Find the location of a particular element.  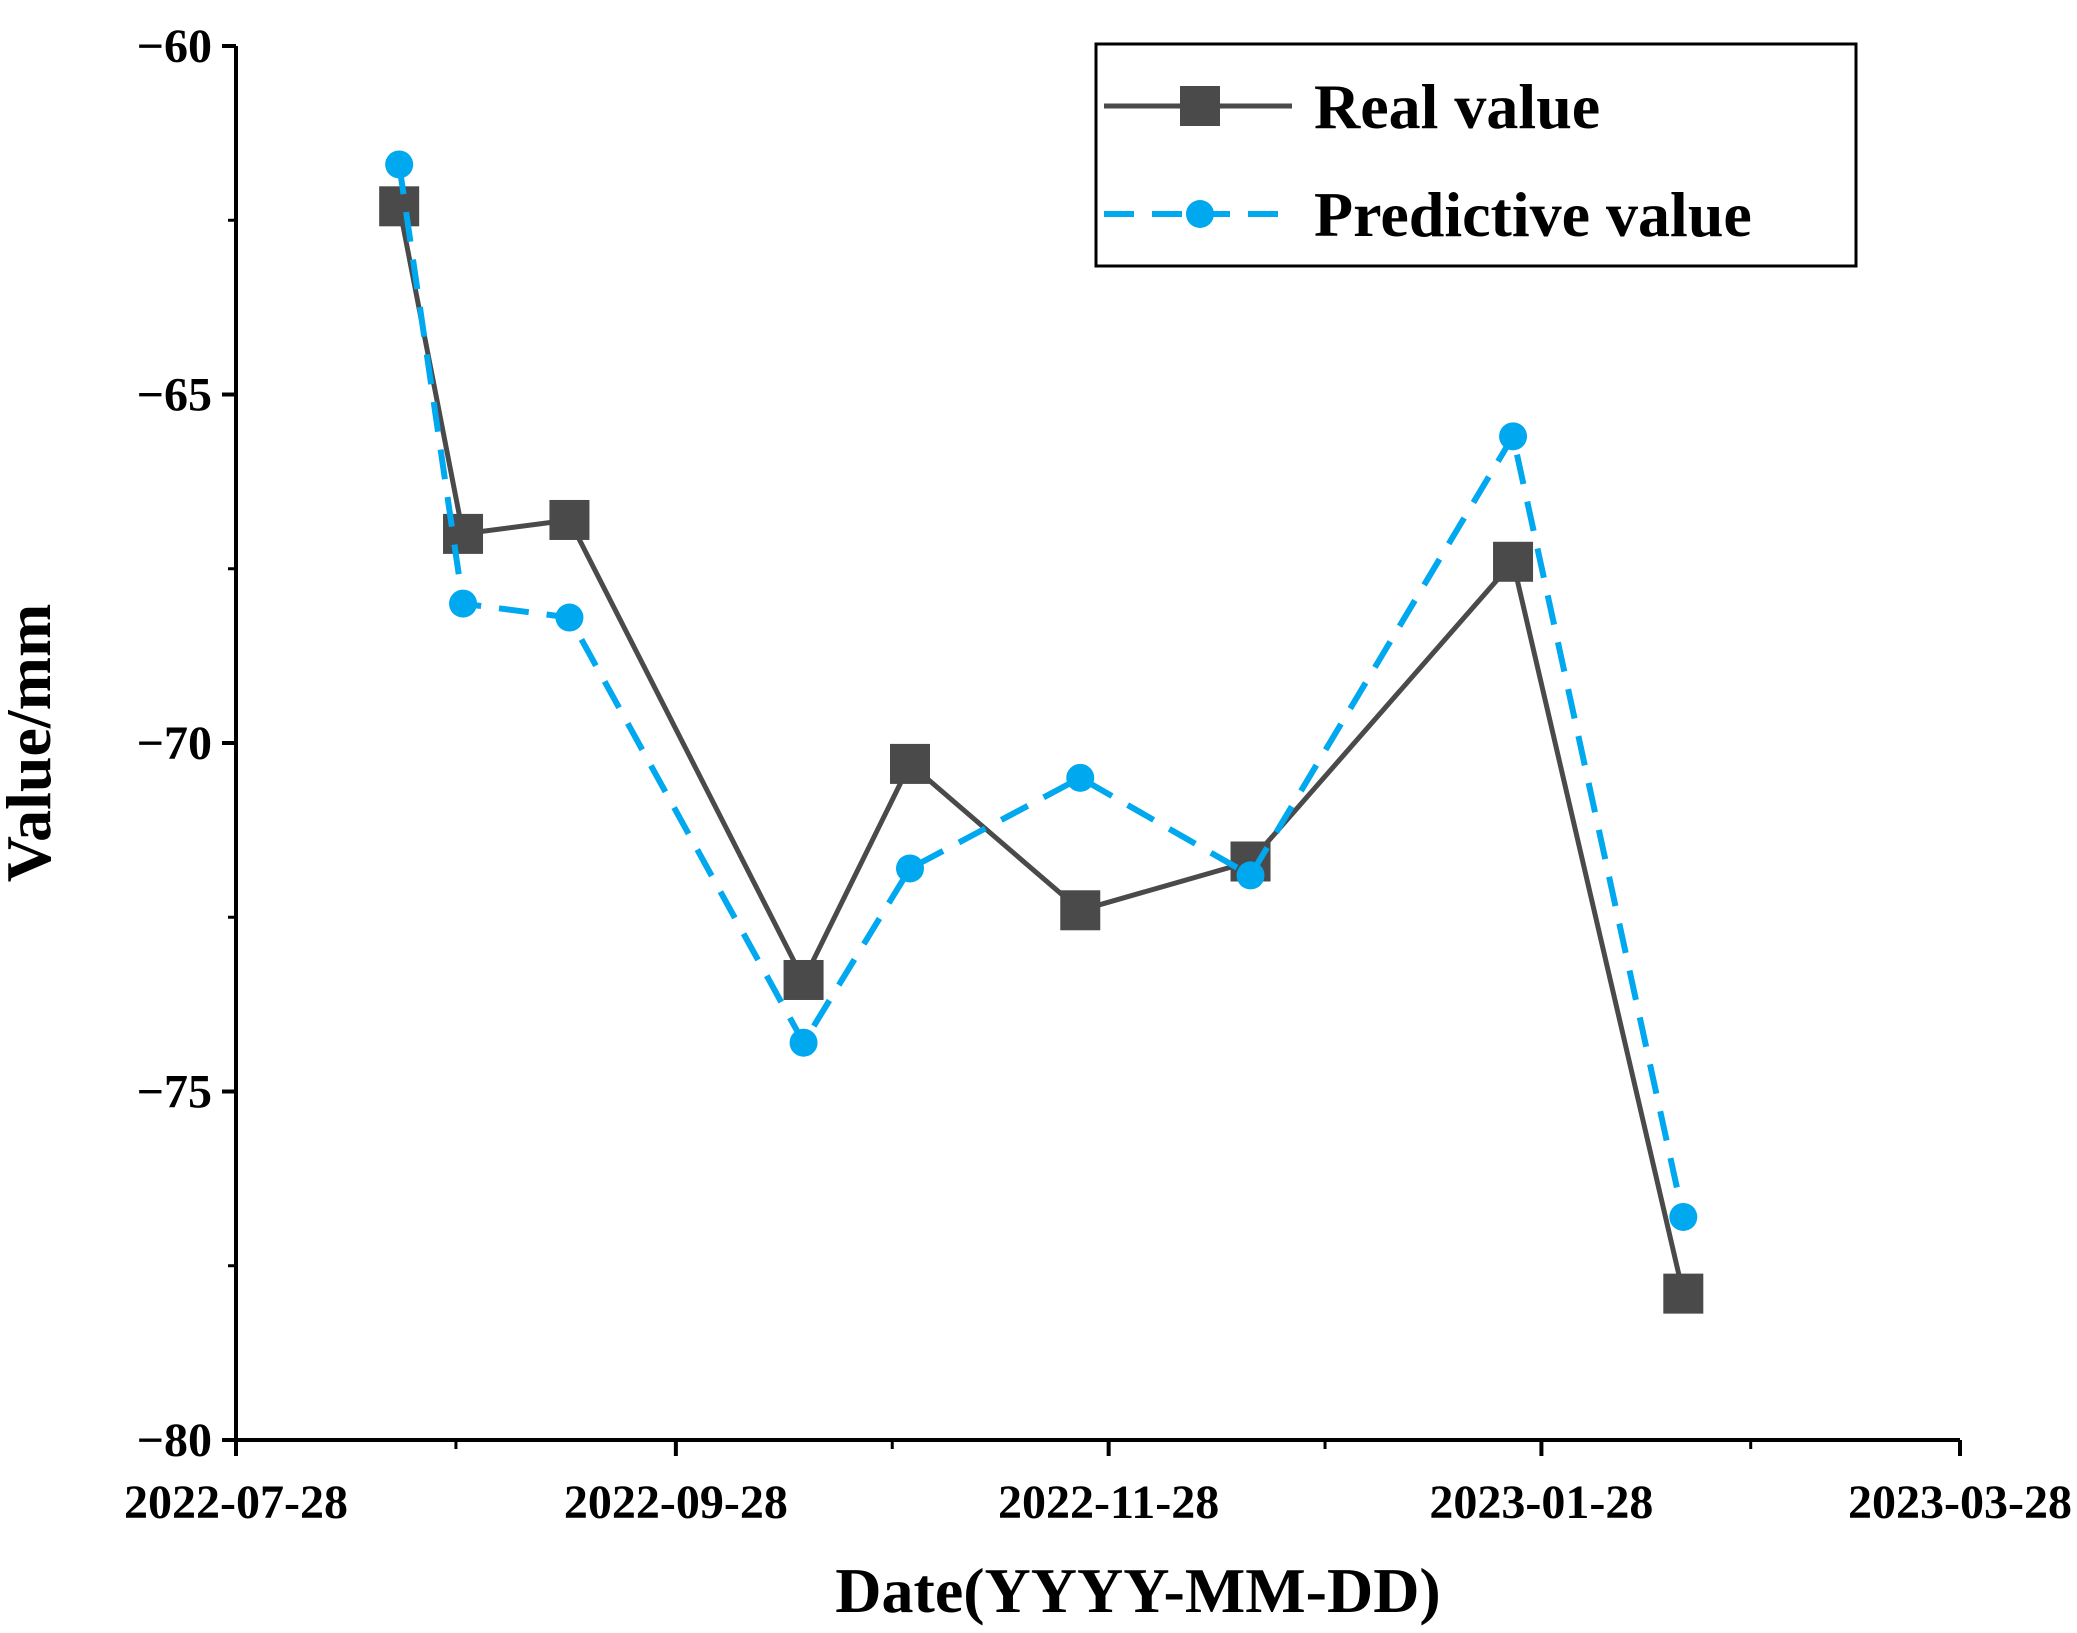

y-tick-label: −70 is located at coordinates (174, 743).